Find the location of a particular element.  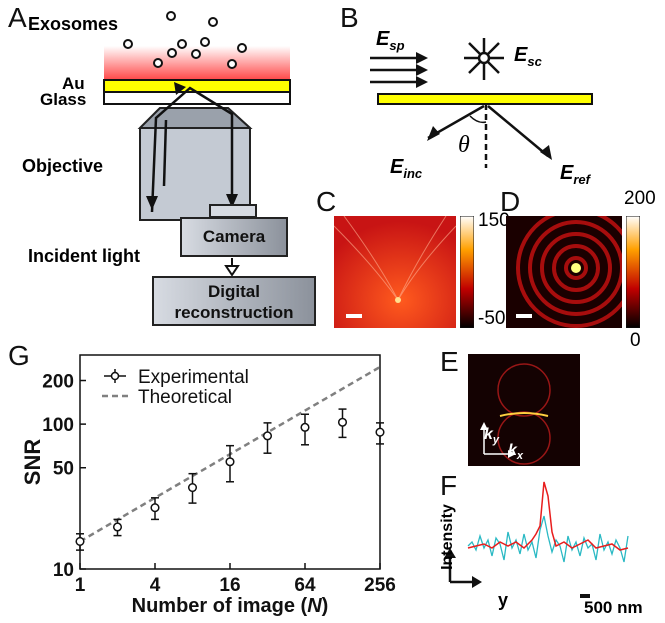

panel-letter-b: B is located at coordinates (349, 17).